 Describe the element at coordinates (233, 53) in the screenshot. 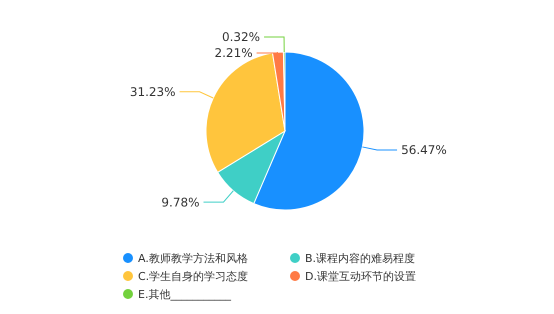

I see `data-label: 2.21%` at that location.